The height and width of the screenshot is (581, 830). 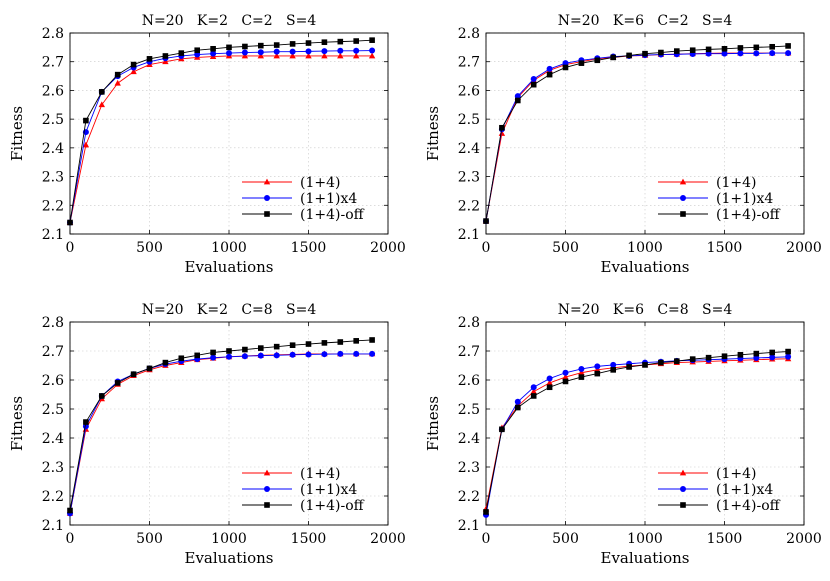 What do you see at coordinates (221, 139) in the screenshot?
I see `series-line` at bounding box center [221, 139].